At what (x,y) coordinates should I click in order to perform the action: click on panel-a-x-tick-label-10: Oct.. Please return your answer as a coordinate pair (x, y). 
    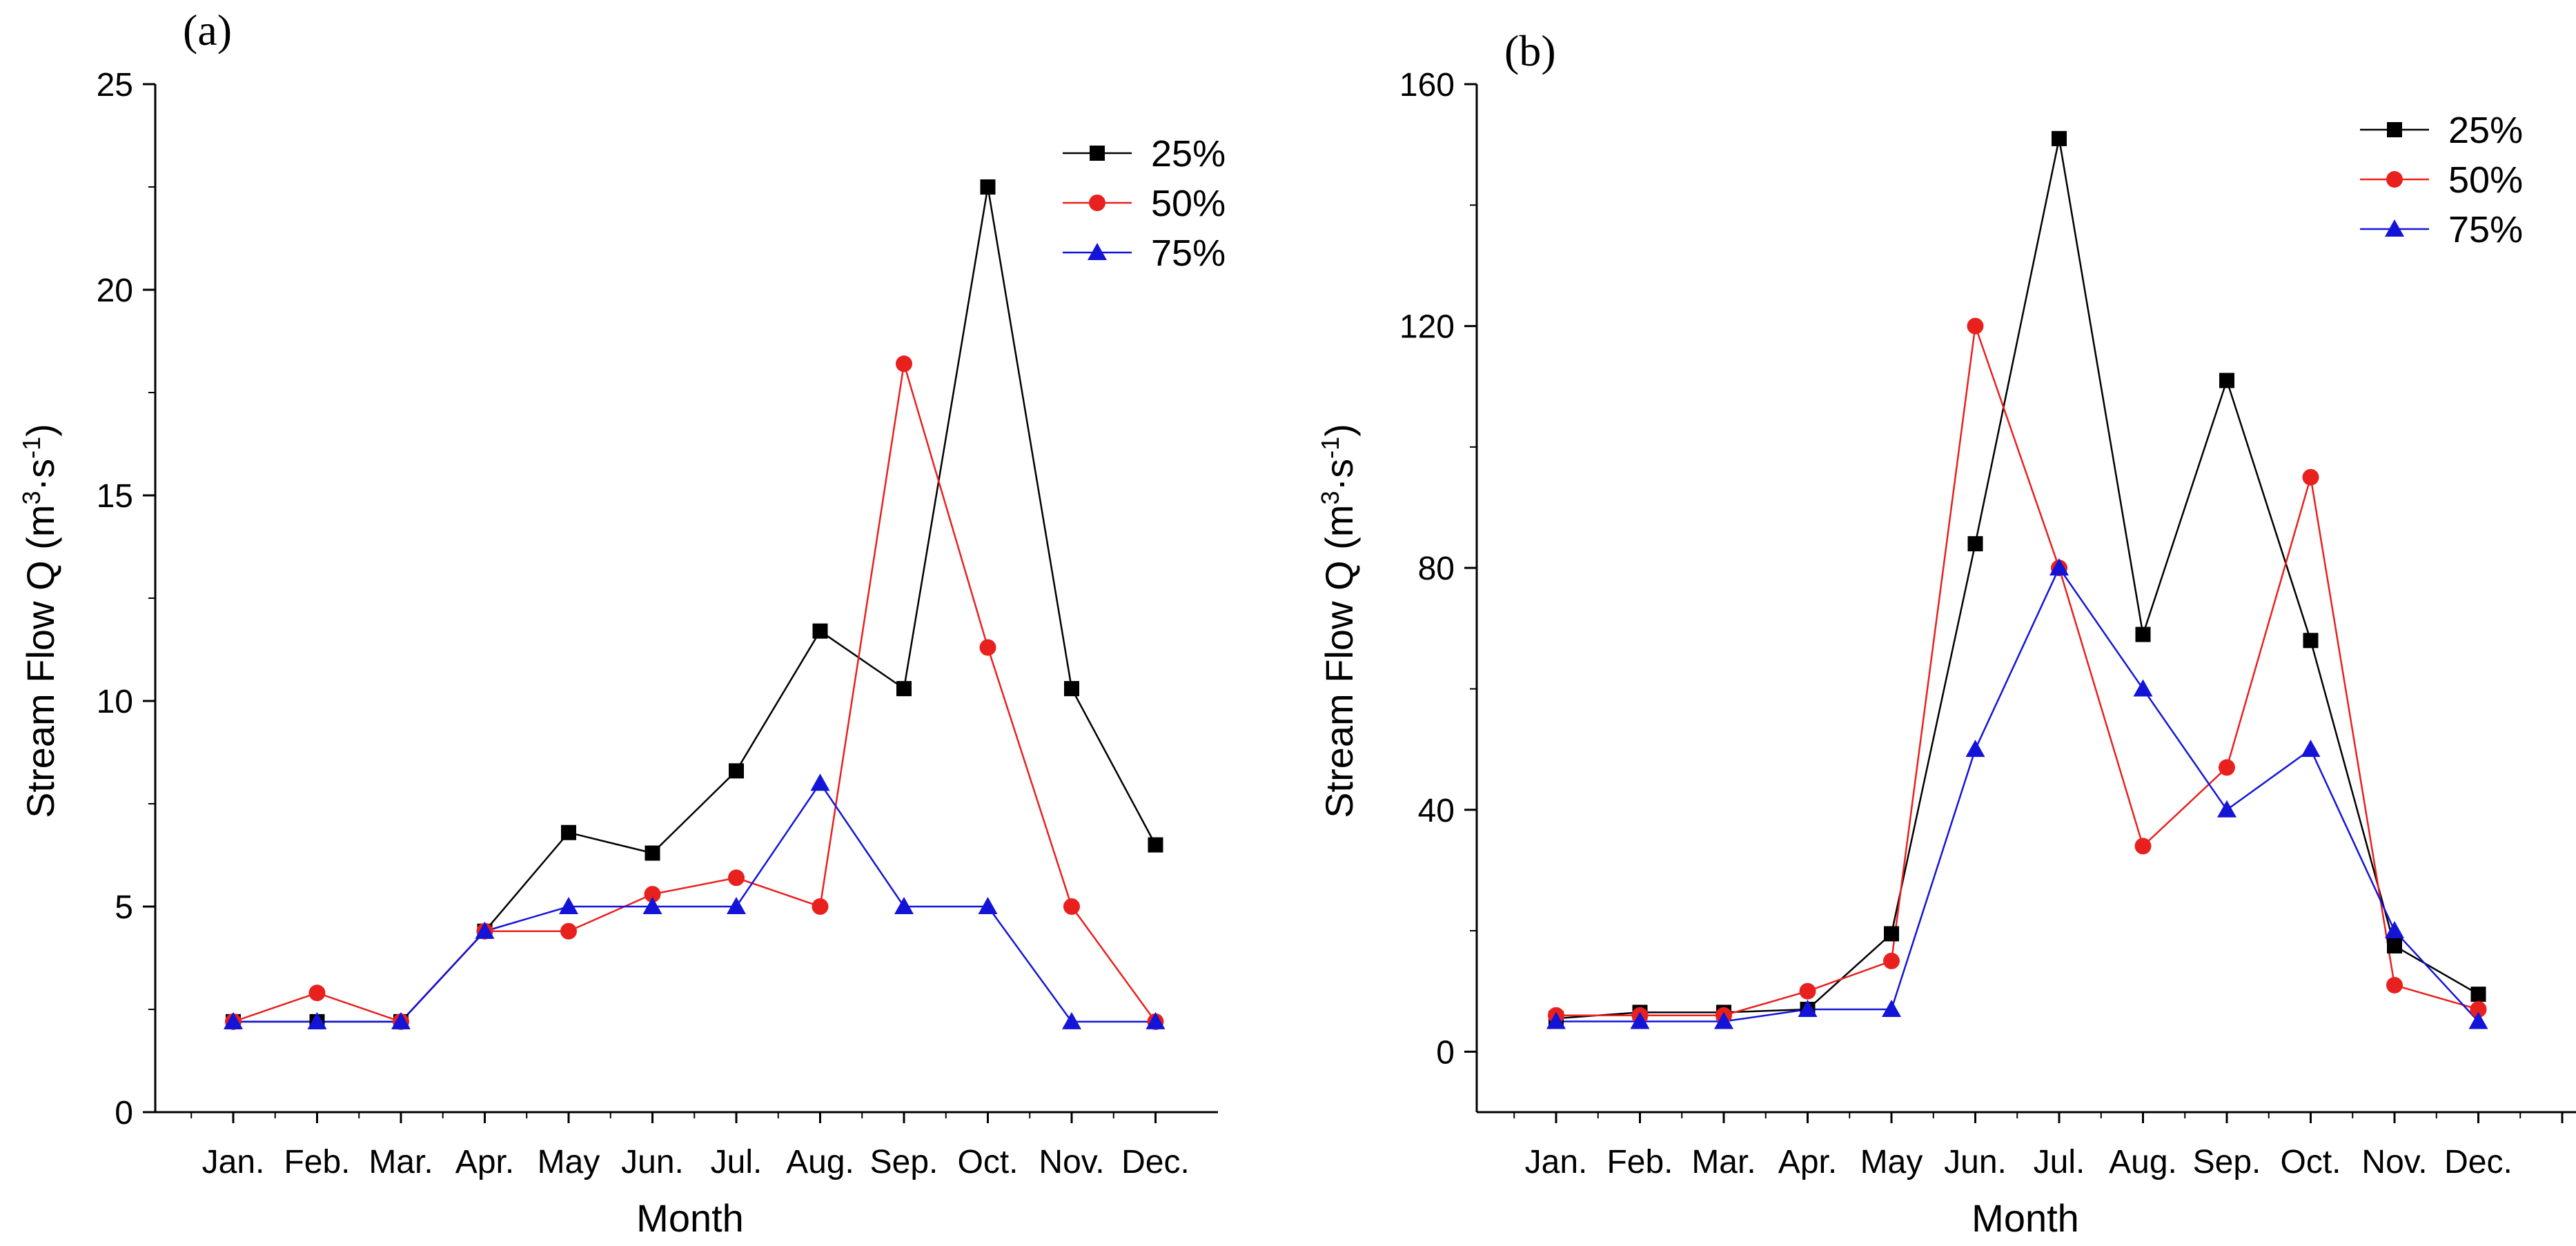
    Looking at the image, I should click on (987, 1162).